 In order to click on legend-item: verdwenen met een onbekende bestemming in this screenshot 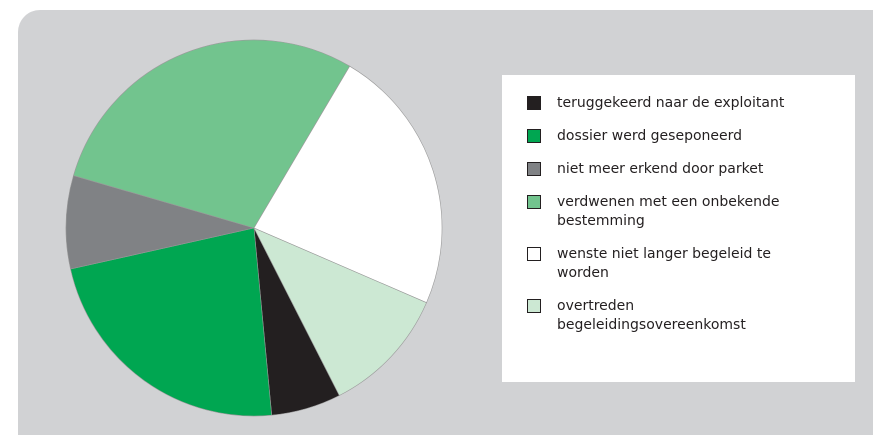, I will do `click(691, 212)`.